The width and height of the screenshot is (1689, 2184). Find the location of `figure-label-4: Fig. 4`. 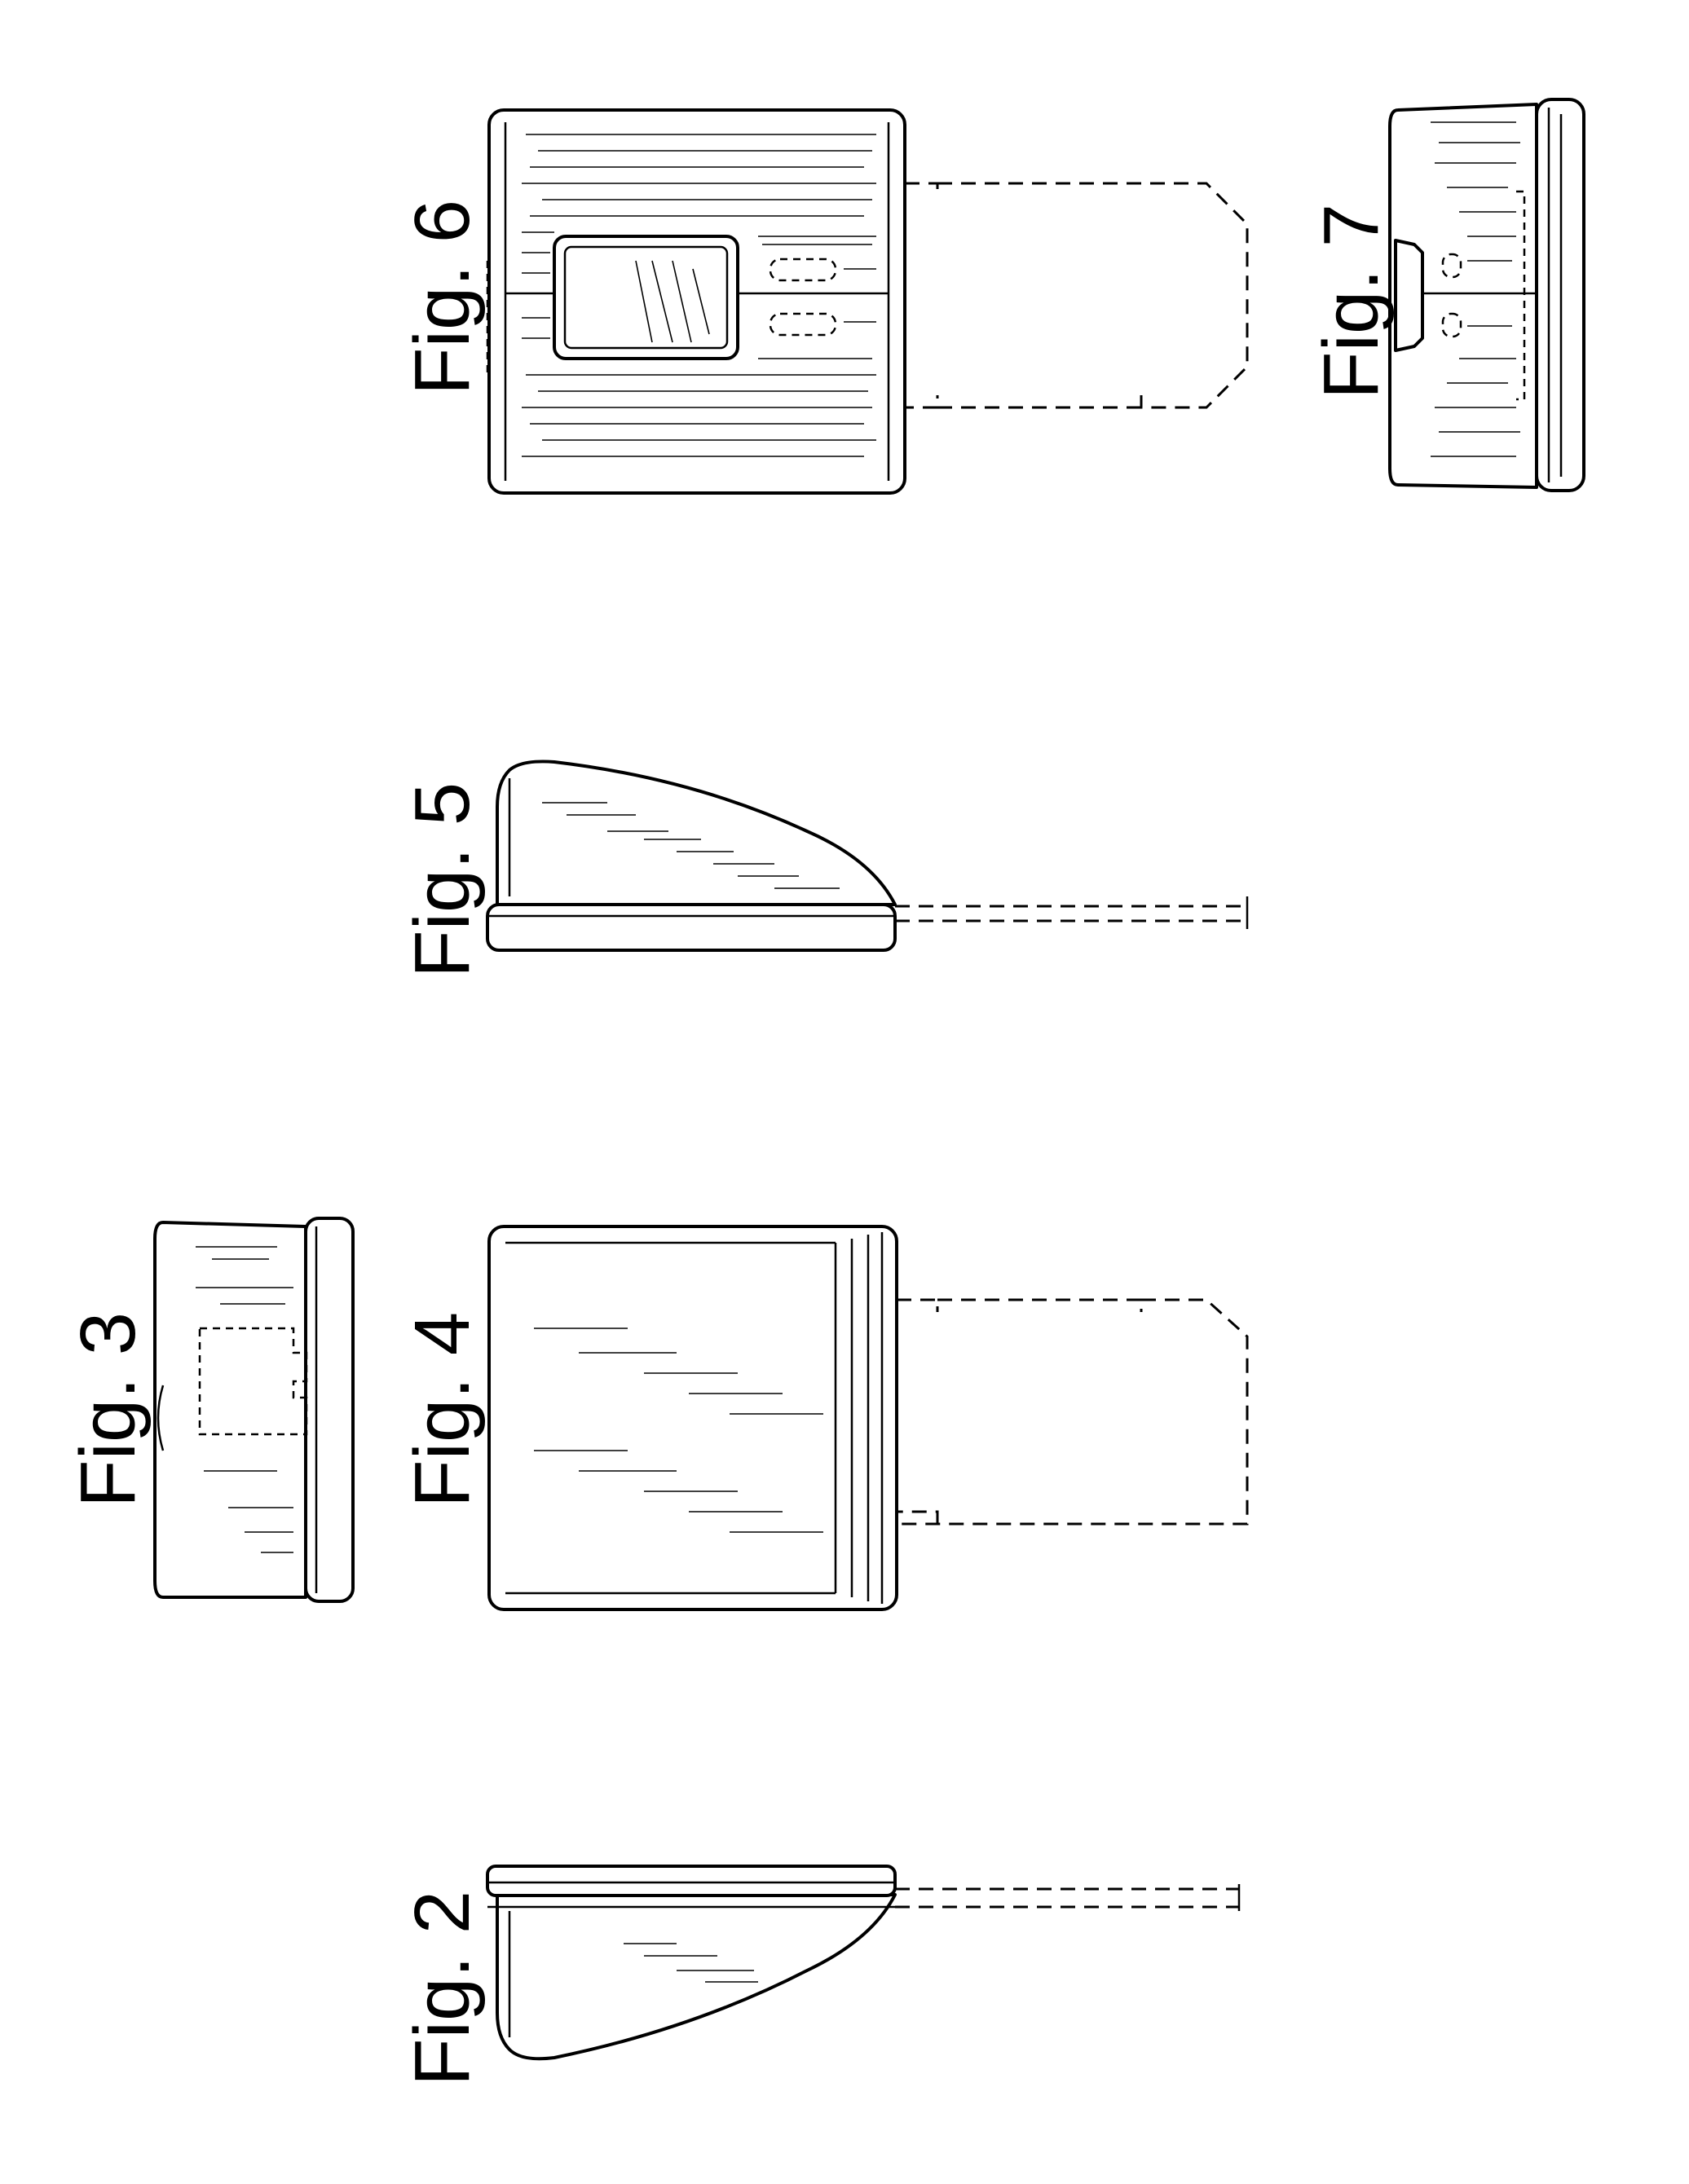

figure-label-4: Fig. 4 is located at coordinates (442, 1410).